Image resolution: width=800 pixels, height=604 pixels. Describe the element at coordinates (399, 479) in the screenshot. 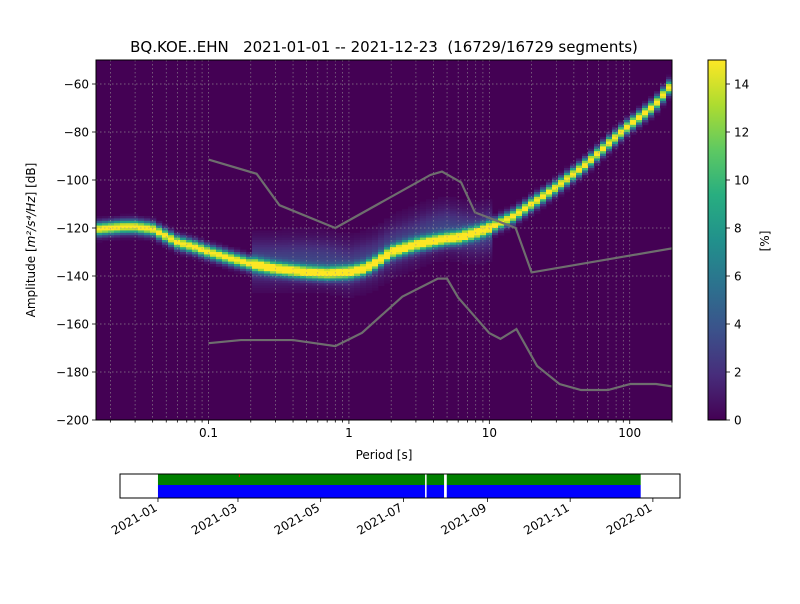

I see `timeline-bar-top` at that location.